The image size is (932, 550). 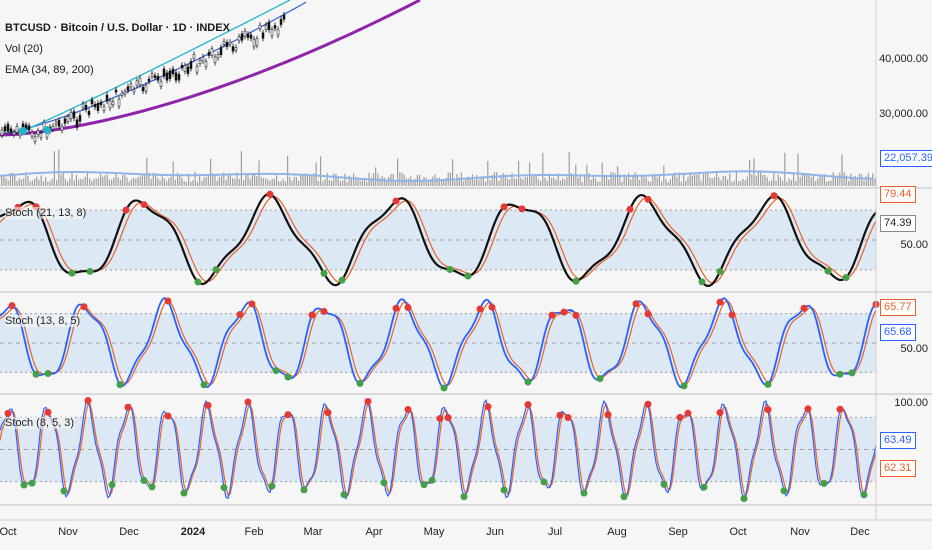 I want to click on stoch1-k-badge: 74.39, so click(x=898, y=223).